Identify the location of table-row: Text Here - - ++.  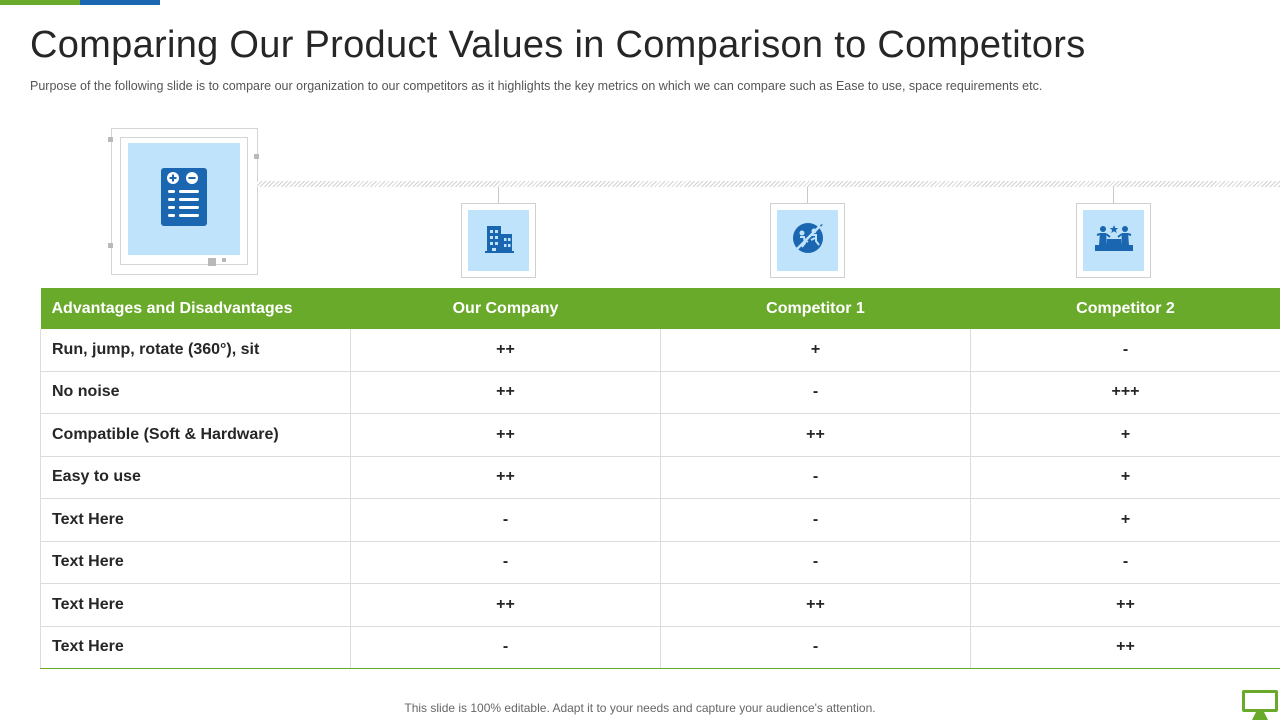
(660, 647).